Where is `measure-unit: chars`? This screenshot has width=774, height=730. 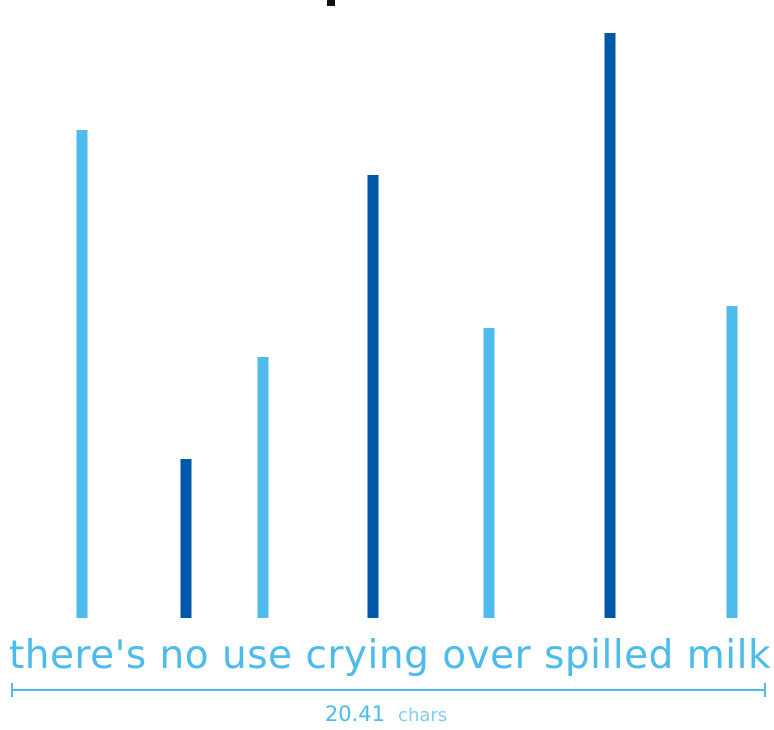
measure-unit: chars is located at coordinates (422, 715).